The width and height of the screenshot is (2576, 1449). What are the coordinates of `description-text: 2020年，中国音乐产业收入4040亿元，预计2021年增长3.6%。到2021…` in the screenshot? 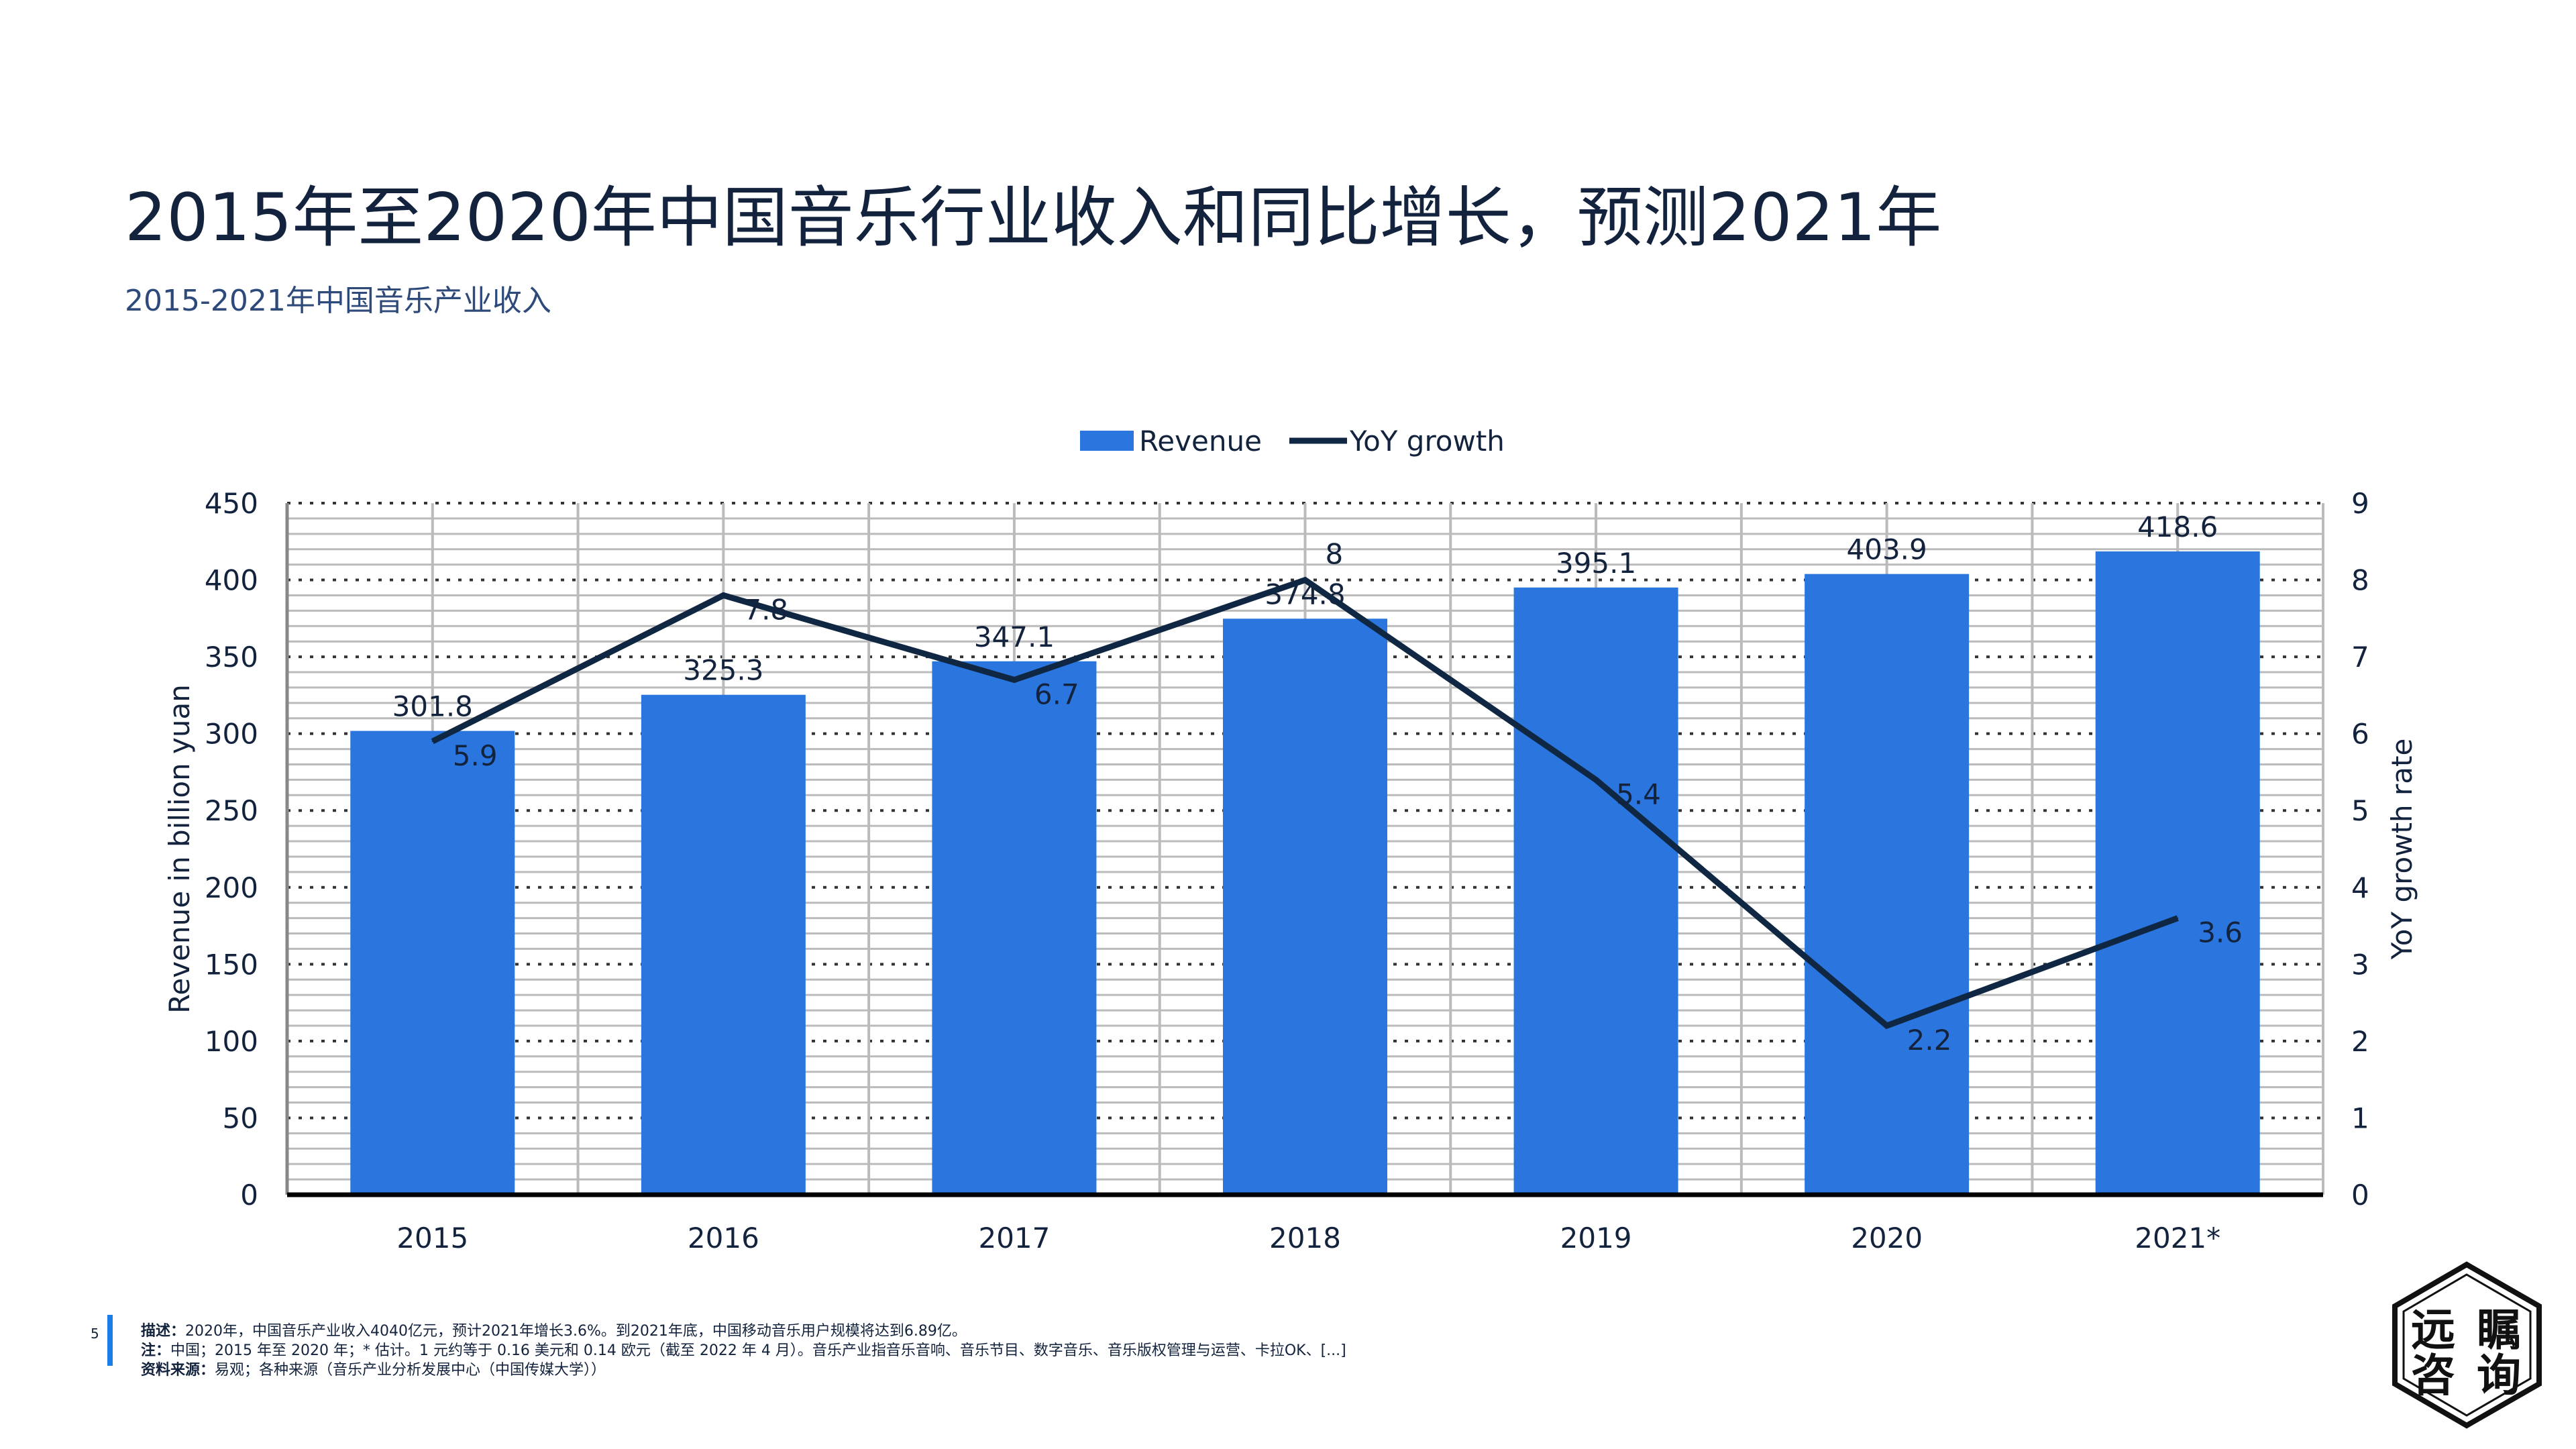 It's located at (576, 1331).